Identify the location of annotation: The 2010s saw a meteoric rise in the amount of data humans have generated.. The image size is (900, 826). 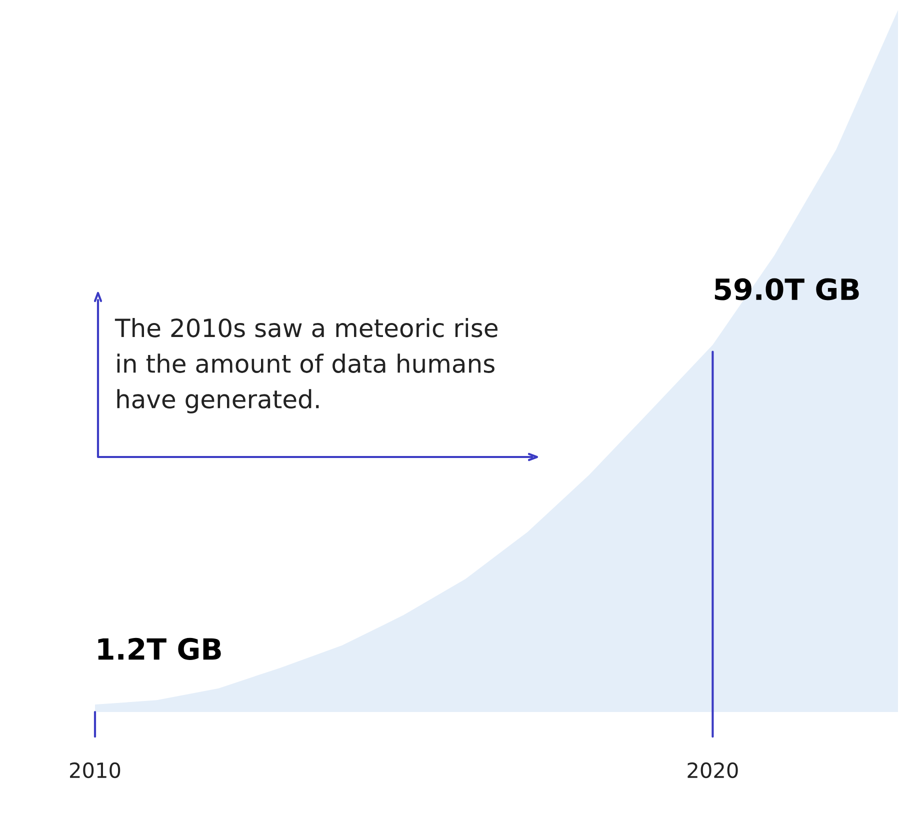
(306, 366).